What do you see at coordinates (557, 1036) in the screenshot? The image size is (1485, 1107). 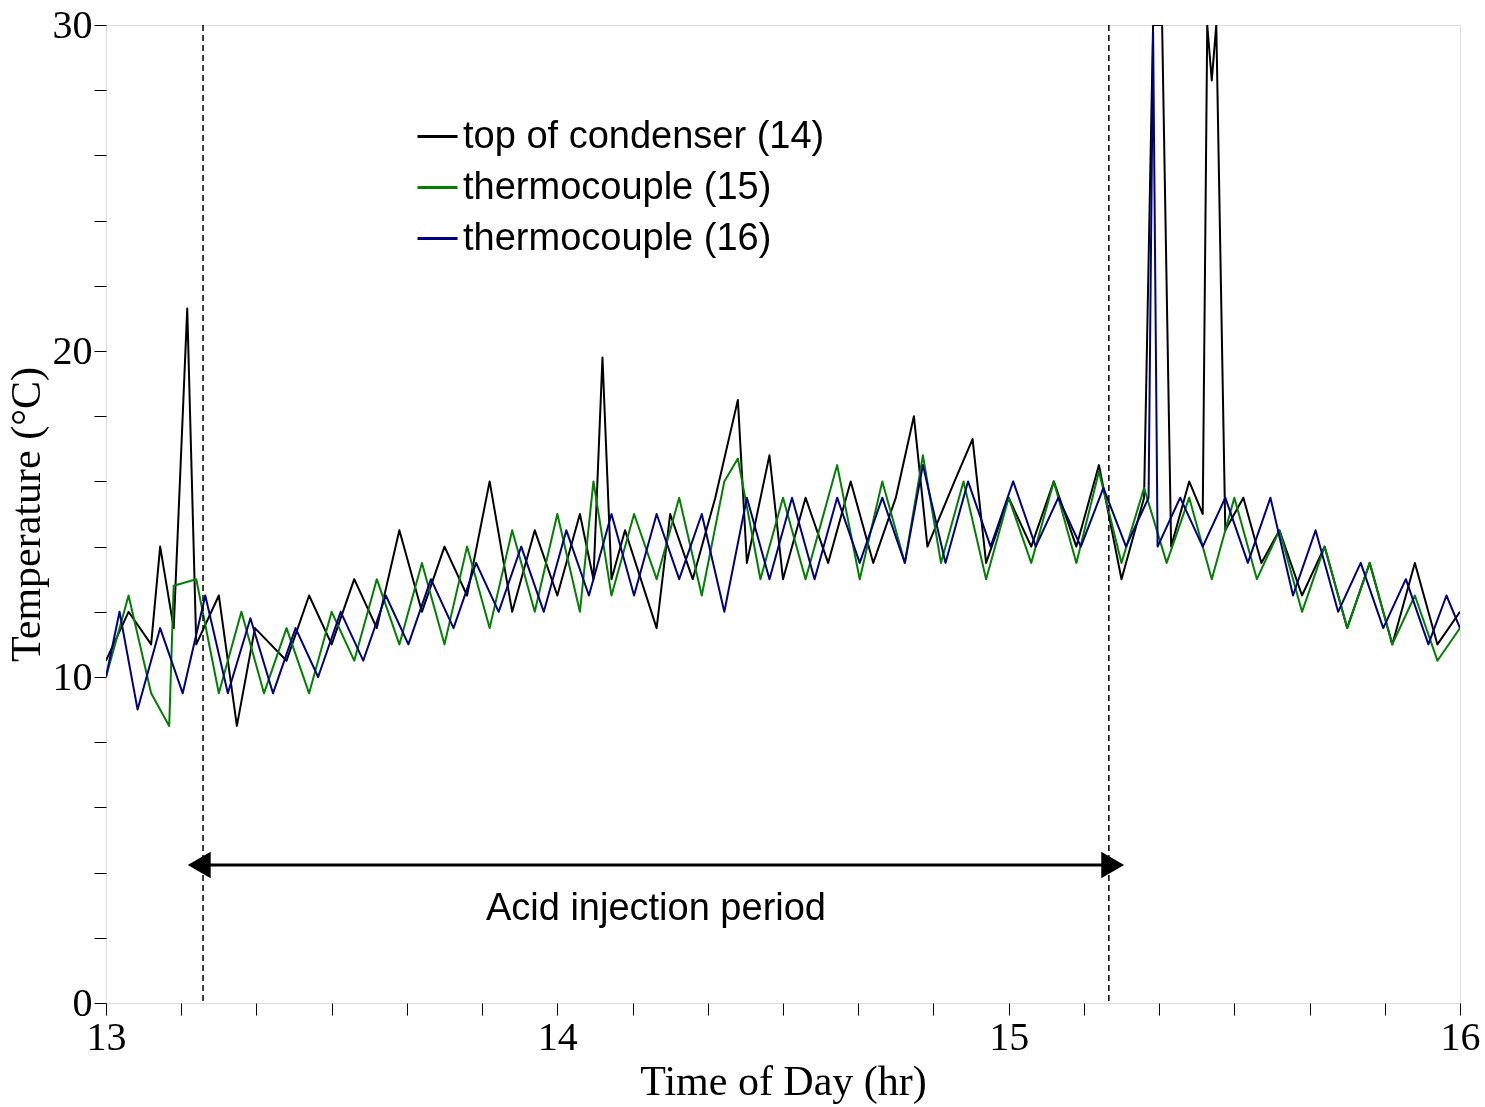 I see `x-tick-label: 14` at bounding box center [557, 1036].